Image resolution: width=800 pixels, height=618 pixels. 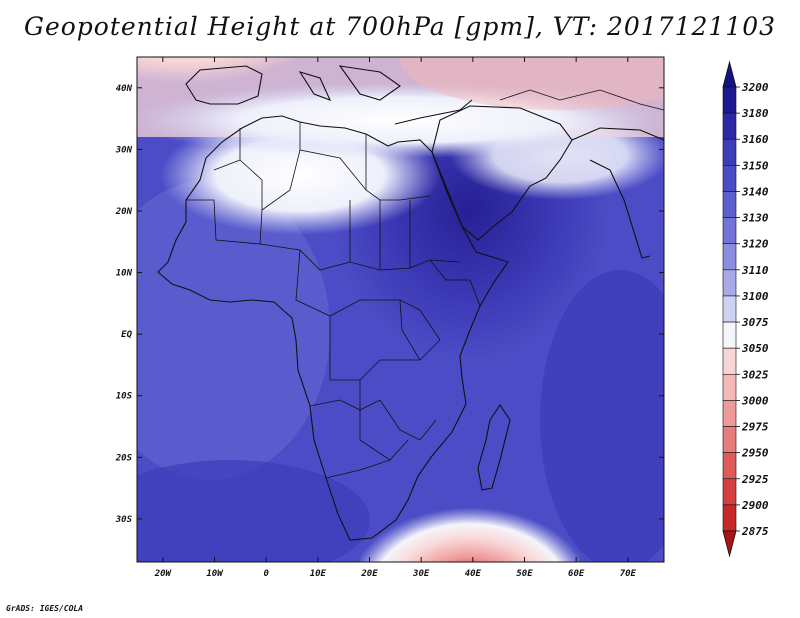 I want to click on colorbar-label: 3000, so click(x=755, y=400).